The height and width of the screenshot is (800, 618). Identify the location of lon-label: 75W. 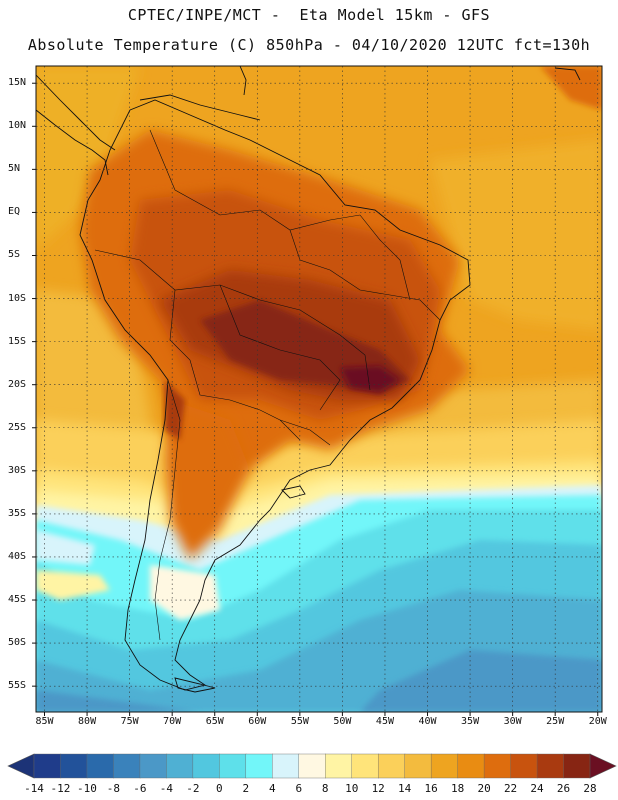
(129, 721).